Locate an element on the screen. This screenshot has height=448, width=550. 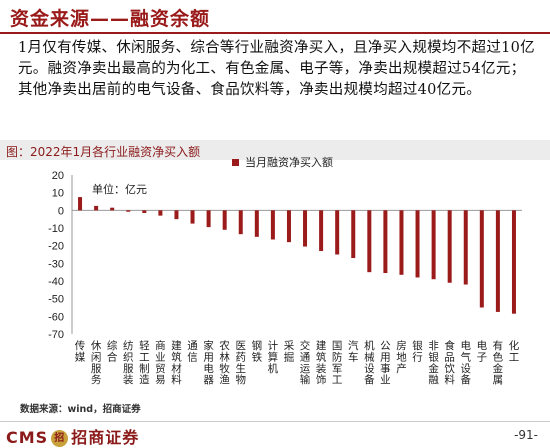
x-tick-label: 纺织服装 is located at coordinates (128, 362).